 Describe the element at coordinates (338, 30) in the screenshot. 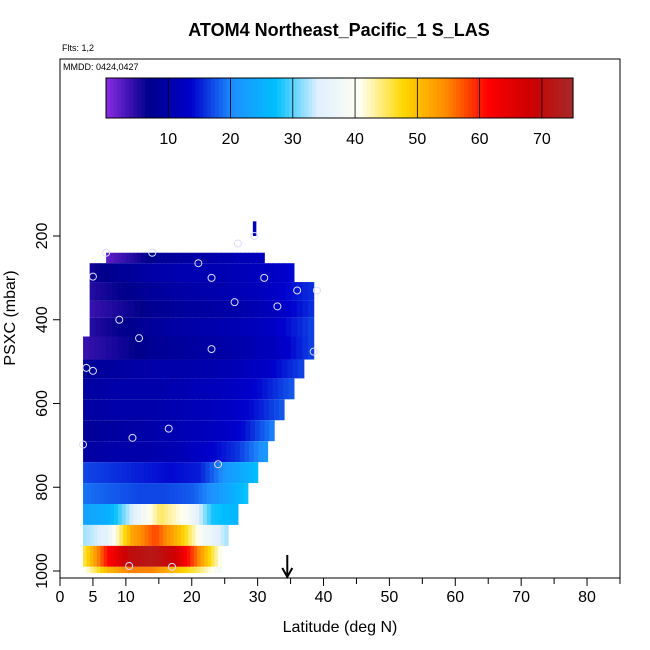

I see `chart-title: ATOM4 Northeast_Pacific_1 S_LAS` at that location.